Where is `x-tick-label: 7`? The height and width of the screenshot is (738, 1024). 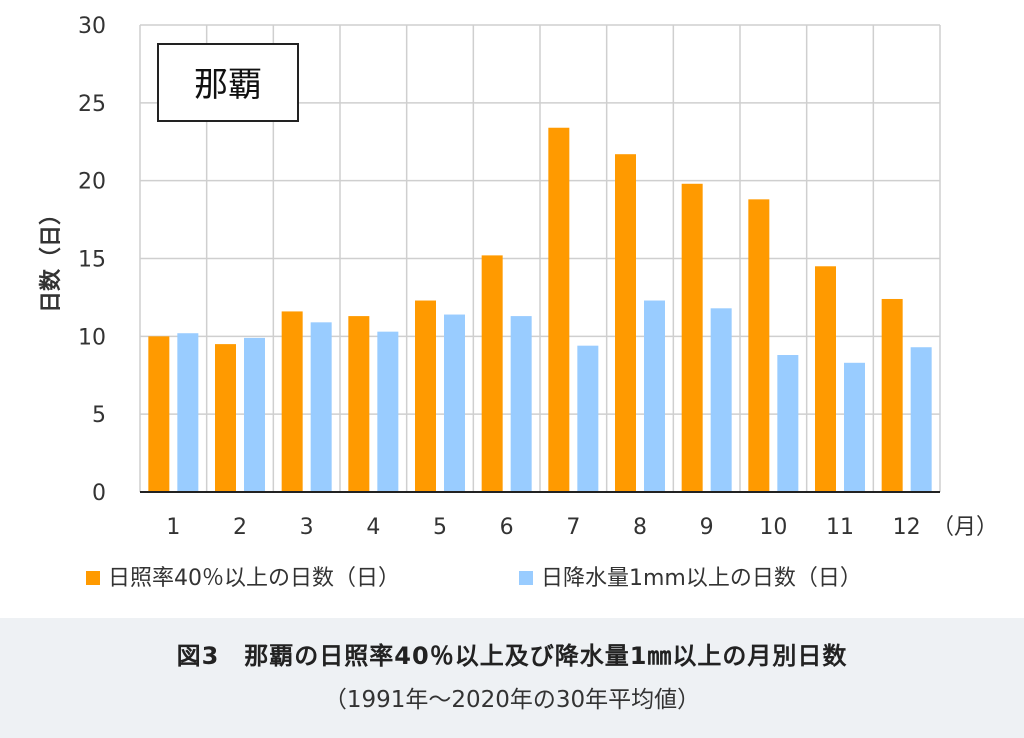 x-tick-label: 7 is located at coordinates (573, 527).